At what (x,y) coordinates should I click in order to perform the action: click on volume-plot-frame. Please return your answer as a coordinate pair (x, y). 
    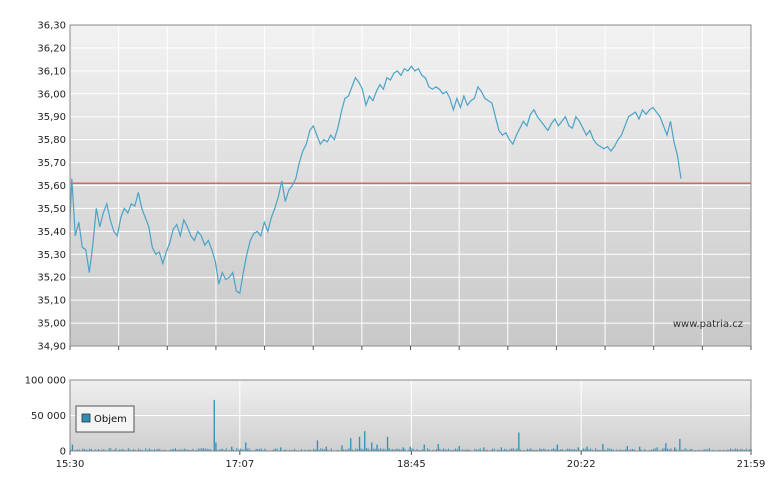
    Looking at the image, I should click on (410, 415).